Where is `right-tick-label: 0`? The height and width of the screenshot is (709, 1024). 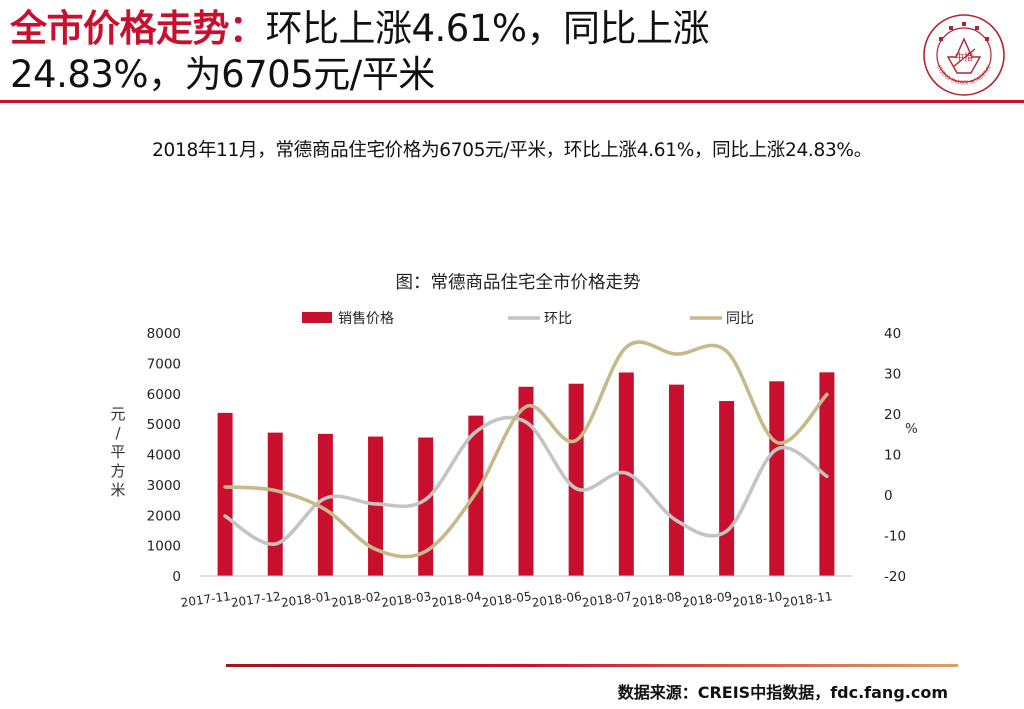
right-tick-label: 0 is located at coordinates (888, 496).